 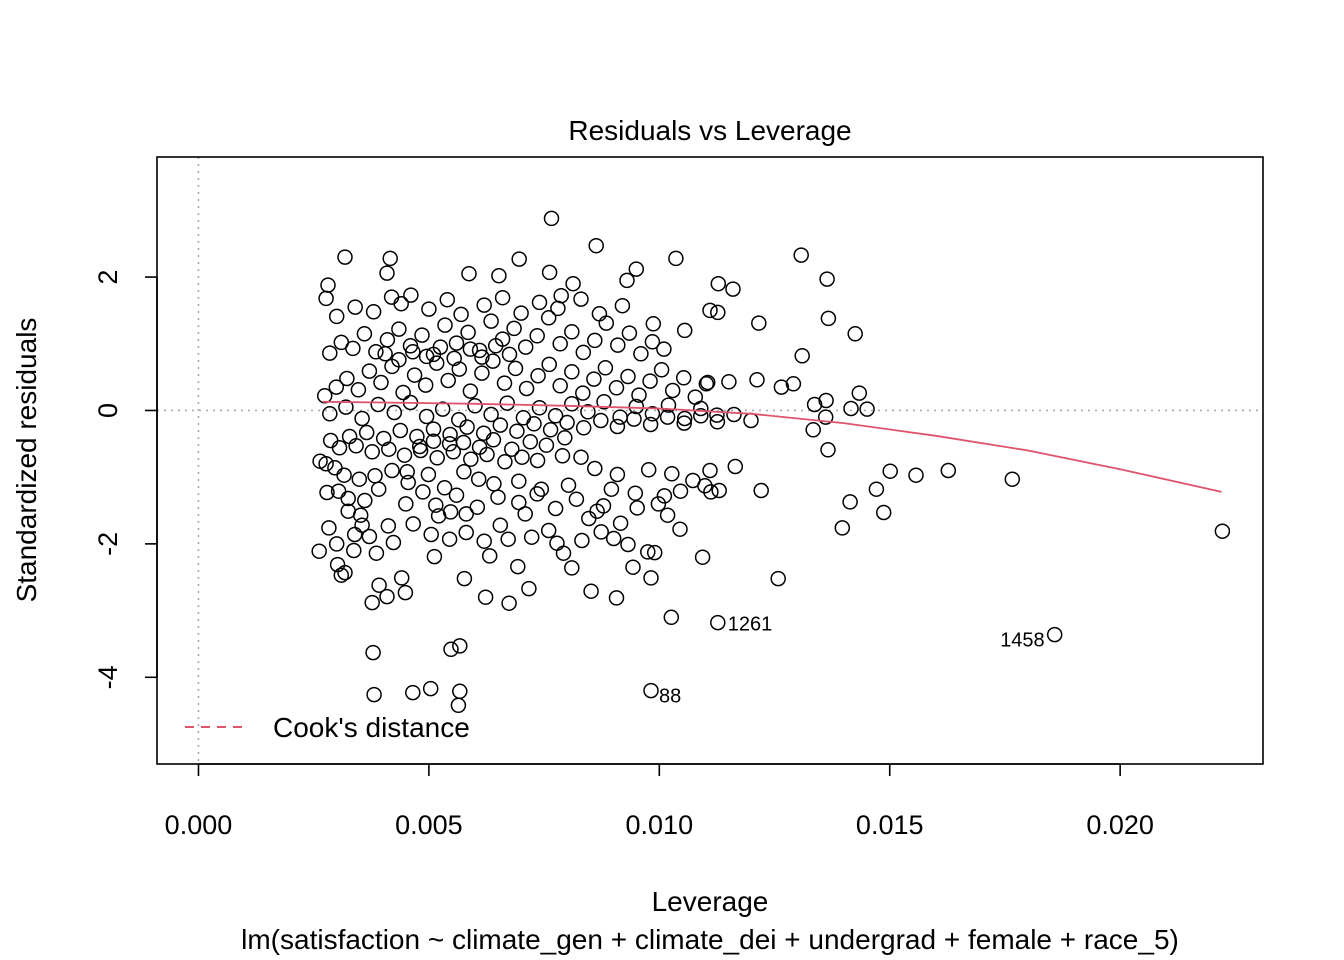 I want to click on point-label-1458: 1458, so click(x=1022, y=641).